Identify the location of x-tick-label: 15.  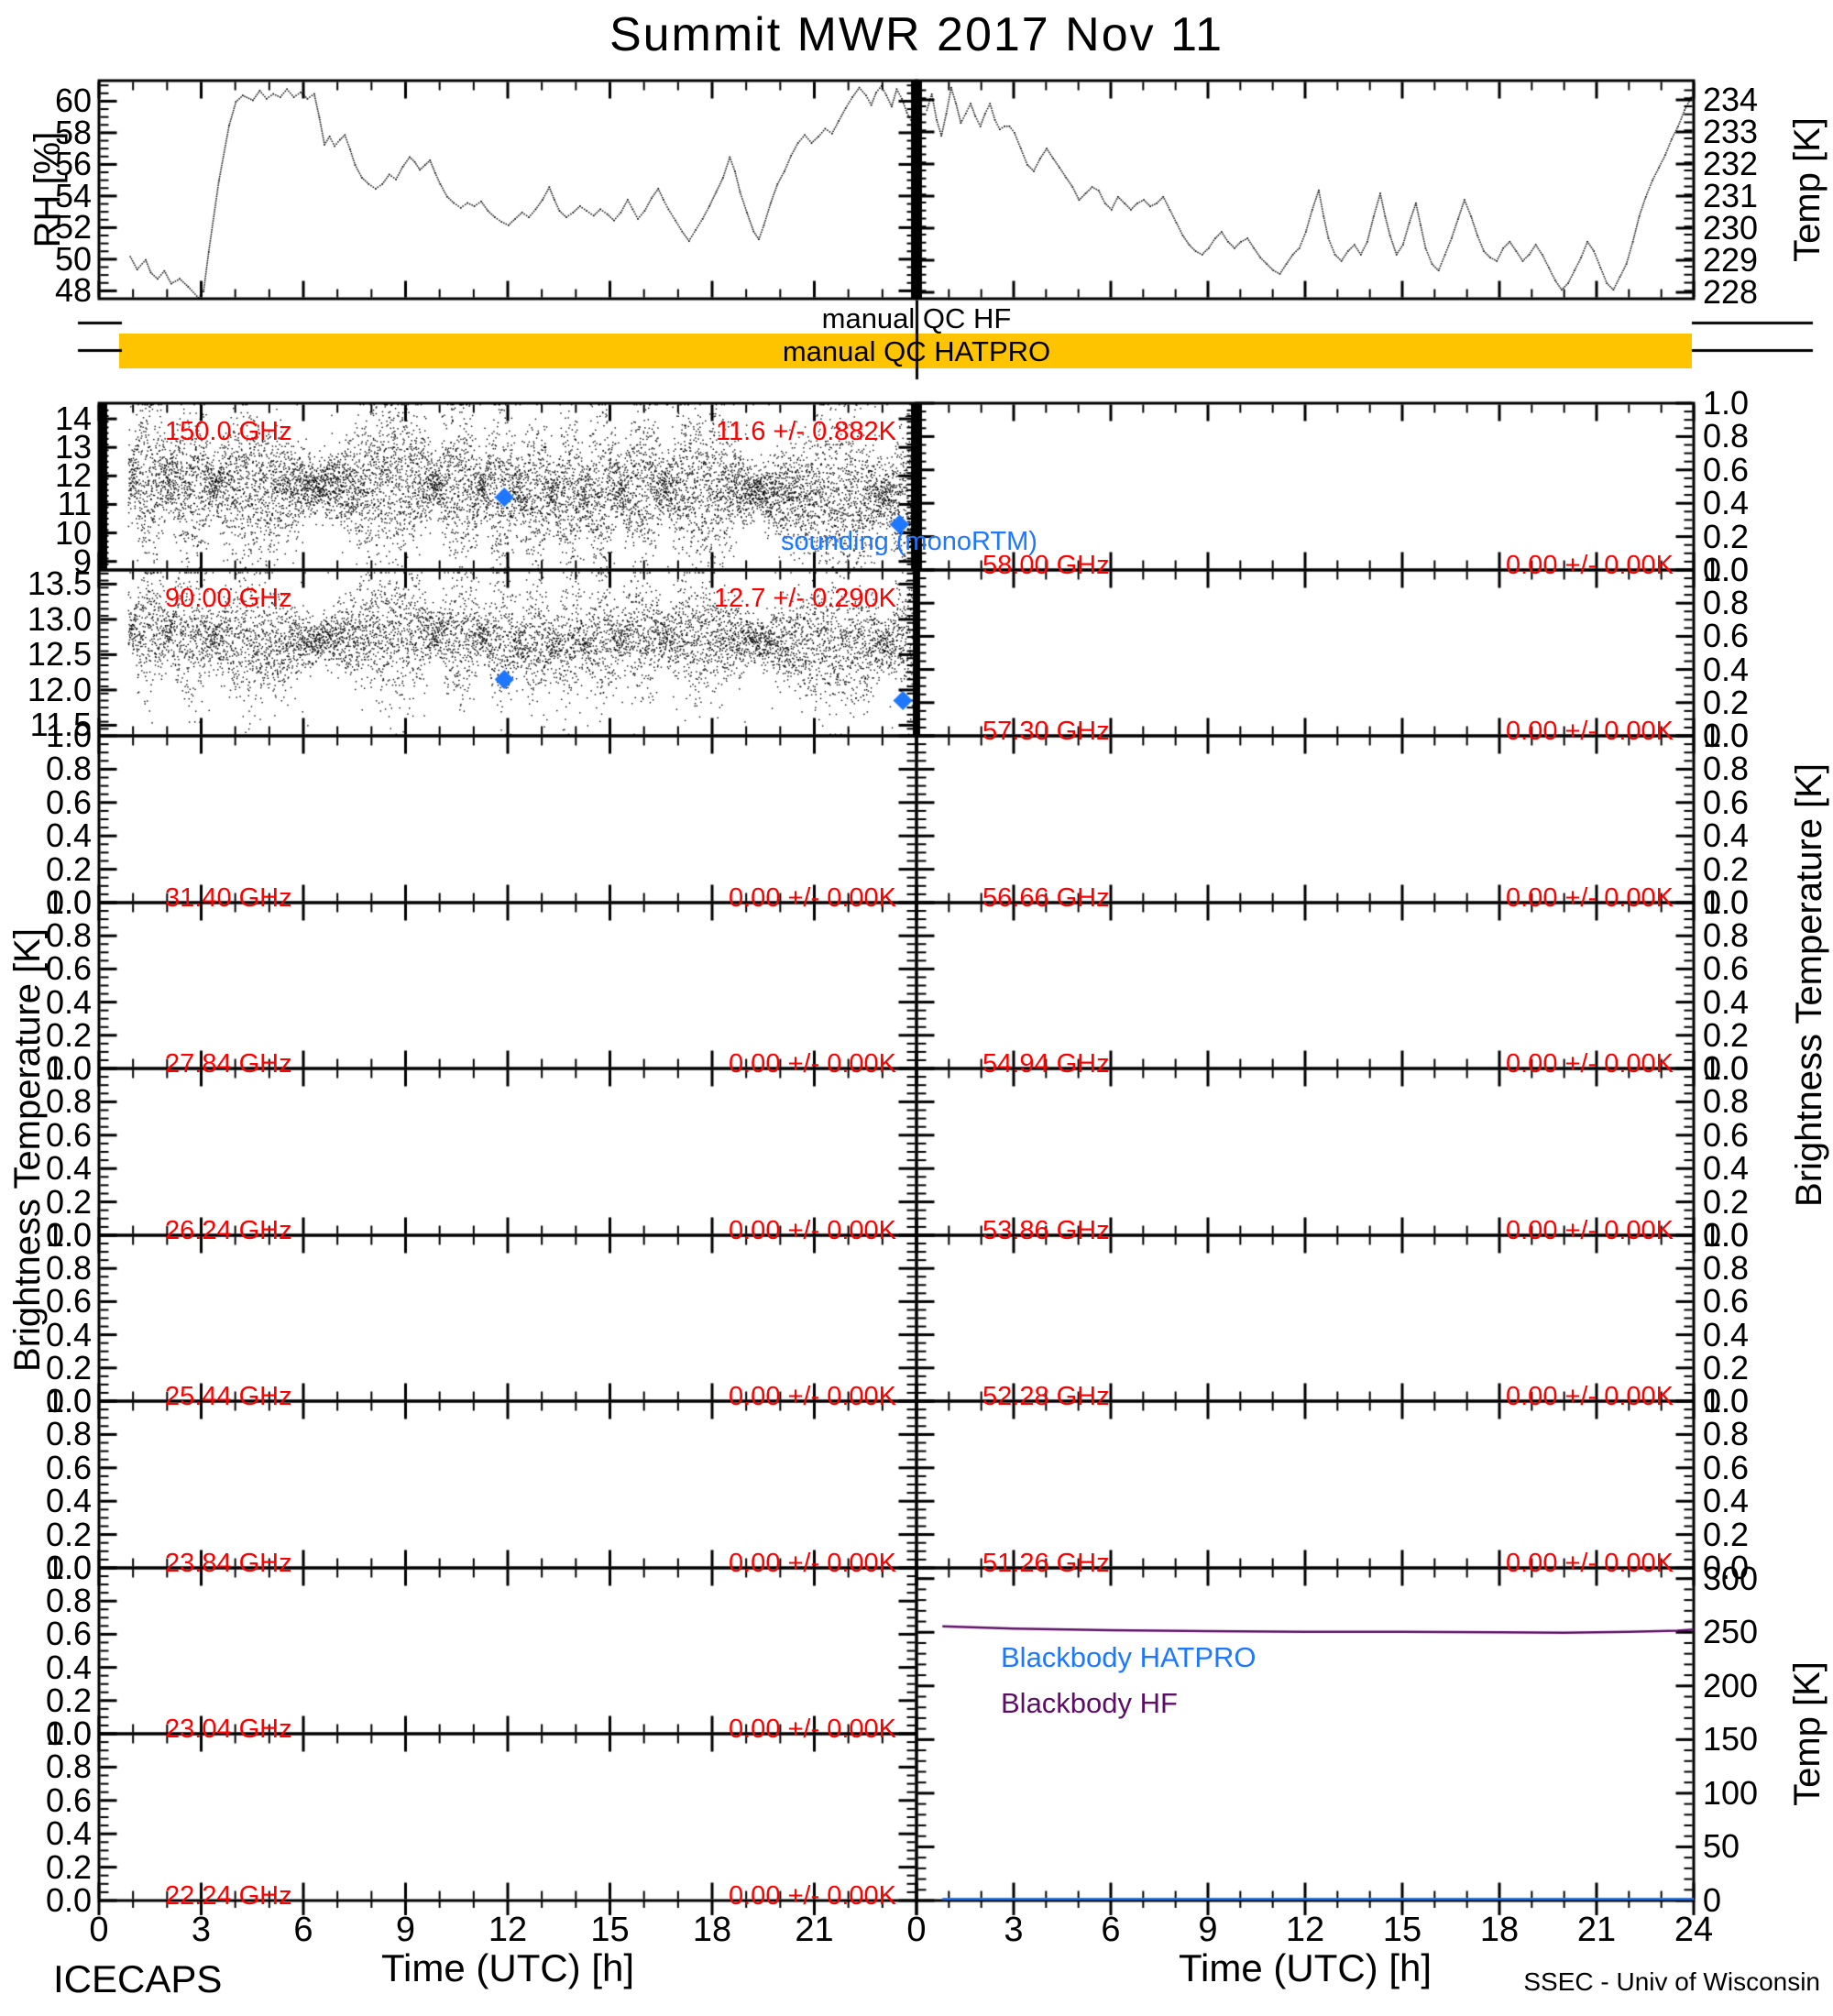
(1402, 1930).